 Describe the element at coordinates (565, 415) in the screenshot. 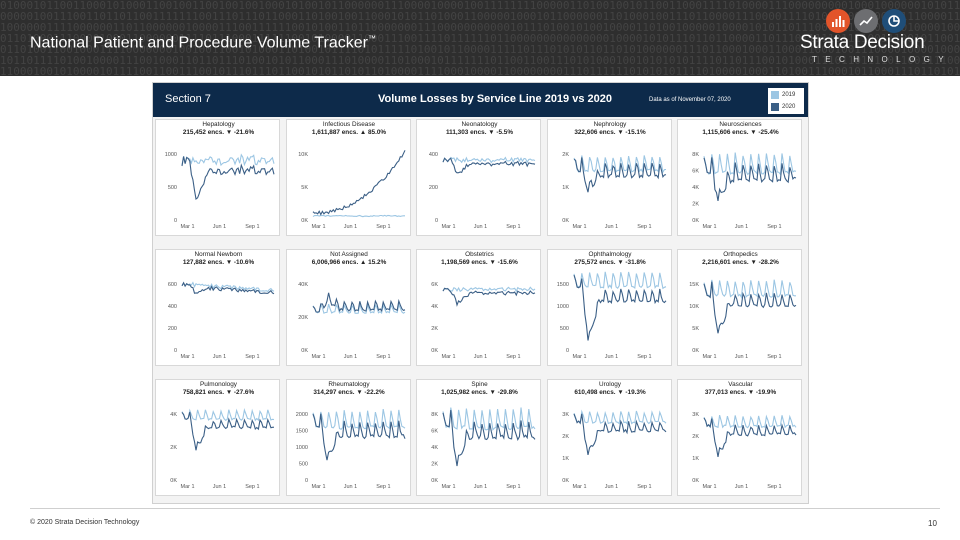

I see `y-tick-label: 3K` at that location.